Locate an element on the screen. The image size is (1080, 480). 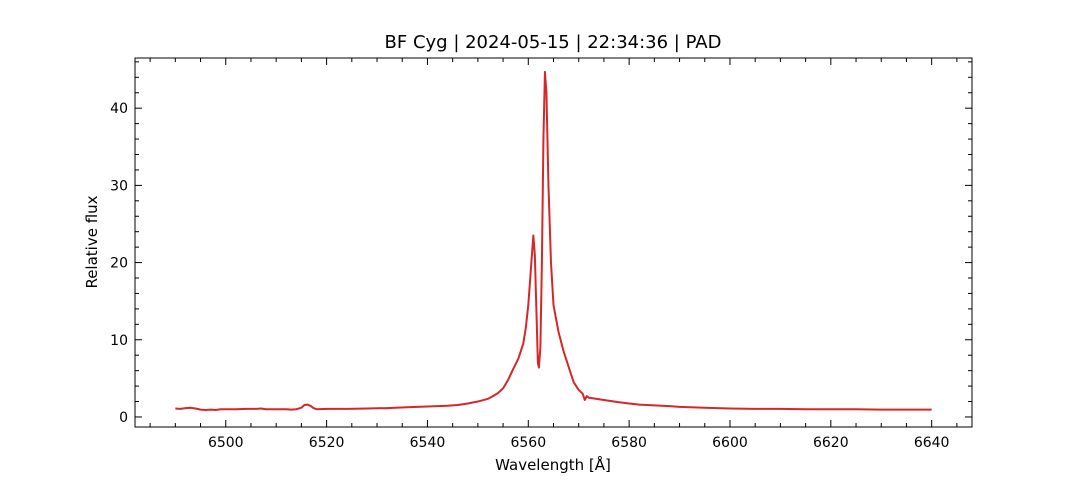
chart-title: BF Cyg | 2024-05-15 | 22:34:36 | PAD is located at coordinates (553, 42).